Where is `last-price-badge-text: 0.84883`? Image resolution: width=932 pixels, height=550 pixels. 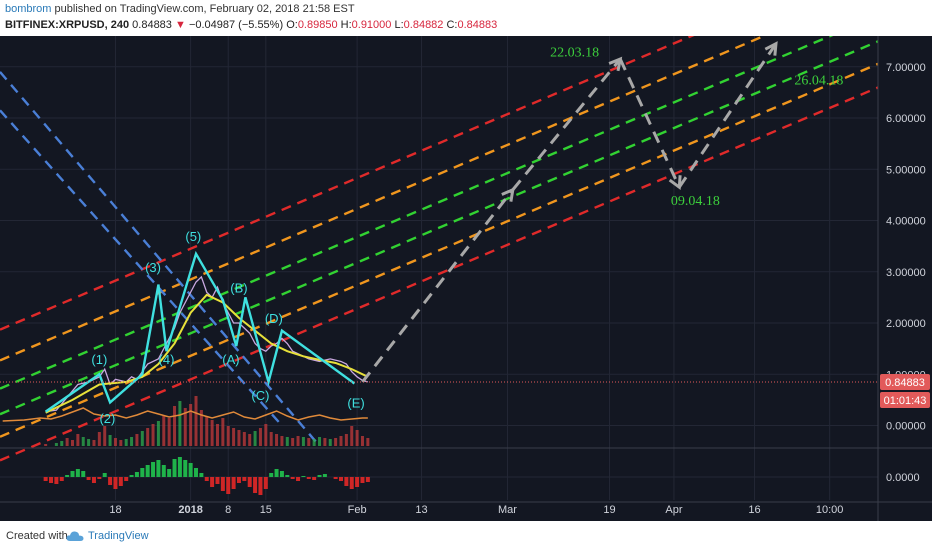 last-price-badge-text: 0.84883 is located at coordinates (905, 383).